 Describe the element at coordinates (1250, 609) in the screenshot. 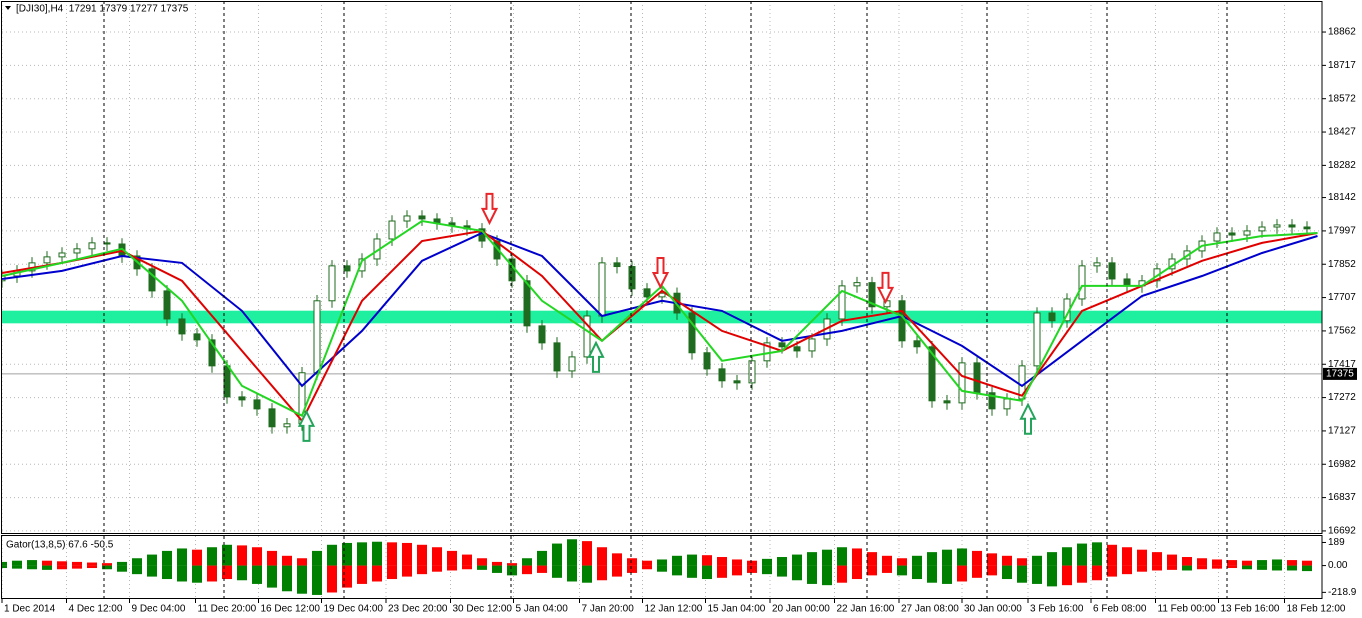

I see `x-tick-label: 13 Feb 16:00` at that location.